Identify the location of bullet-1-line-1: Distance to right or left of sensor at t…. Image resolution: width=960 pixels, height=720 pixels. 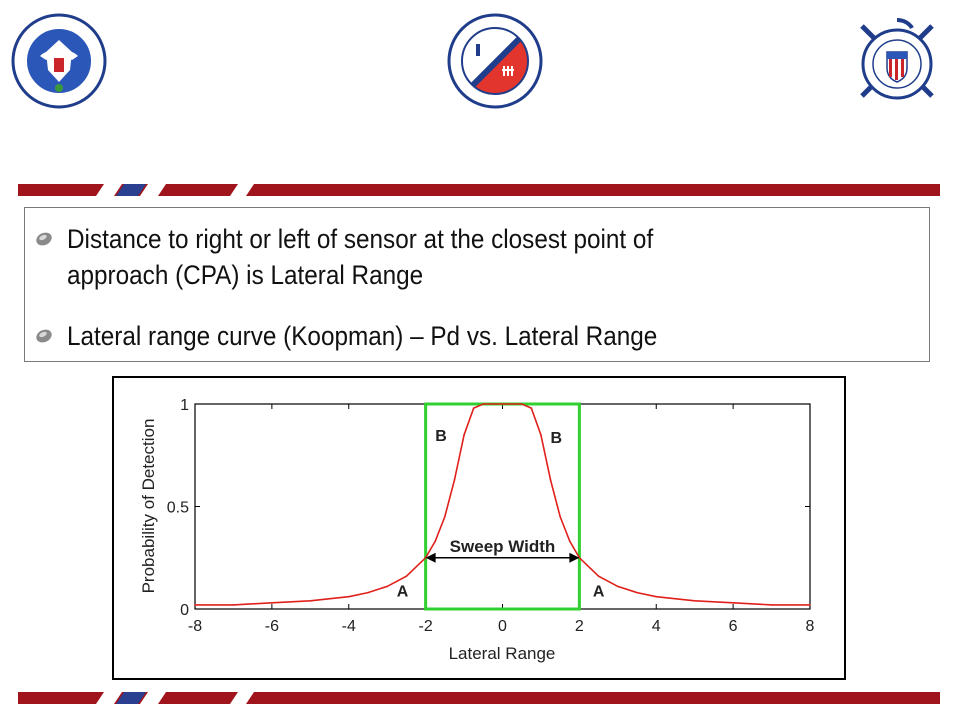
(360, 239).